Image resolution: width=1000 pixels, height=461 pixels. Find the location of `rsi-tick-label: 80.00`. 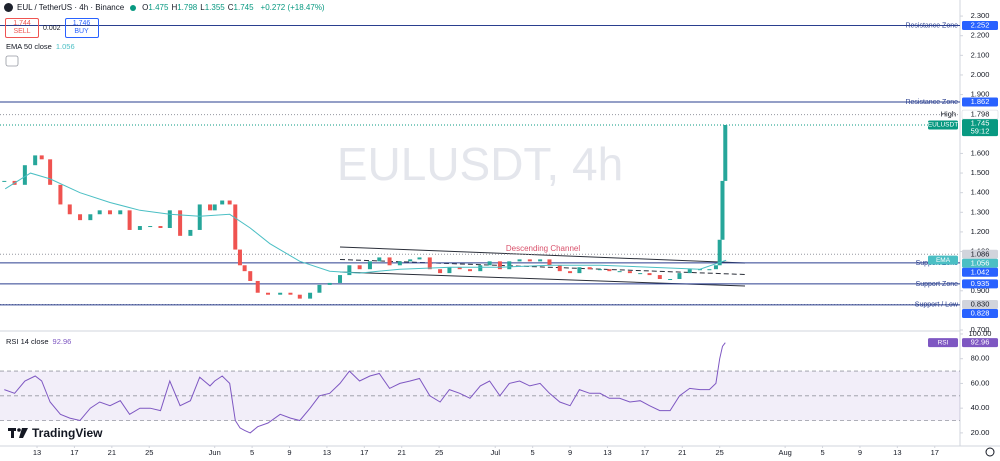

rsi-tick-label: 80.00 is located at coordinates (980, 358).